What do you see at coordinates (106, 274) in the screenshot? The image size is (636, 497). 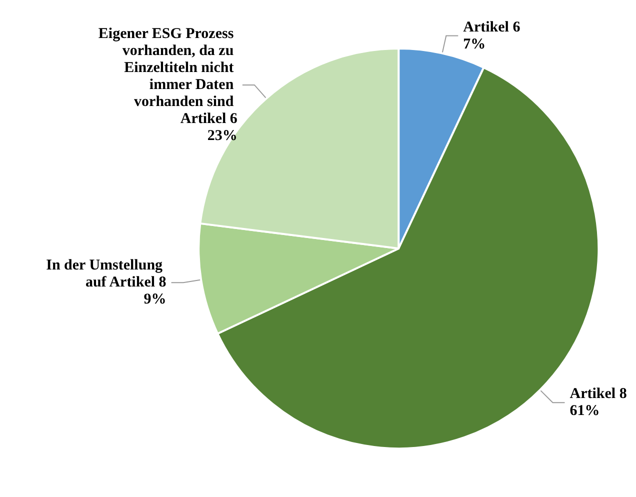 I see `slice-label: In der Umstellung auf Artikel 8` at bounding box center [106, 274].